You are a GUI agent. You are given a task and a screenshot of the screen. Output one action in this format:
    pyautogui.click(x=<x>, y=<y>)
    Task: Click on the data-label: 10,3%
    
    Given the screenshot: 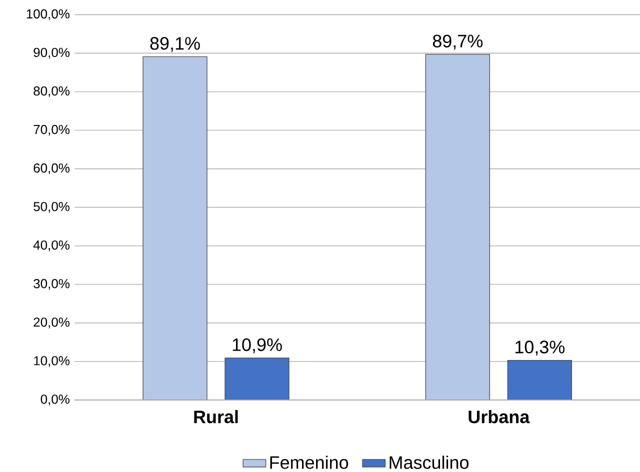 What is the action you would take?
    pyautogui.click(x=540, y=348)
    